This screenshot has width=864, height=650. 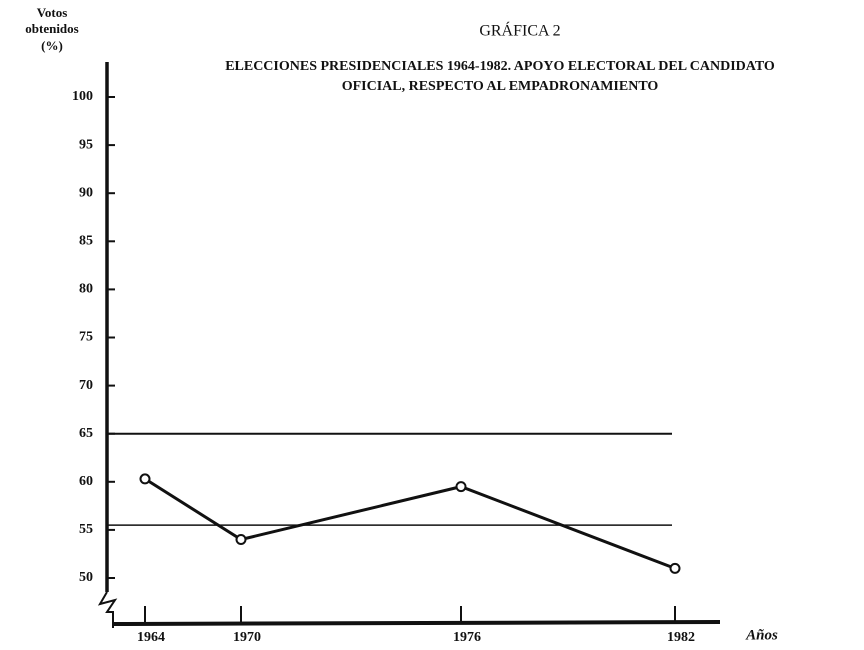 What do you see at coordinates (467, 637) in the screenshot?
I see `x-tick-label: 1976` at bounding box center [467, 637].